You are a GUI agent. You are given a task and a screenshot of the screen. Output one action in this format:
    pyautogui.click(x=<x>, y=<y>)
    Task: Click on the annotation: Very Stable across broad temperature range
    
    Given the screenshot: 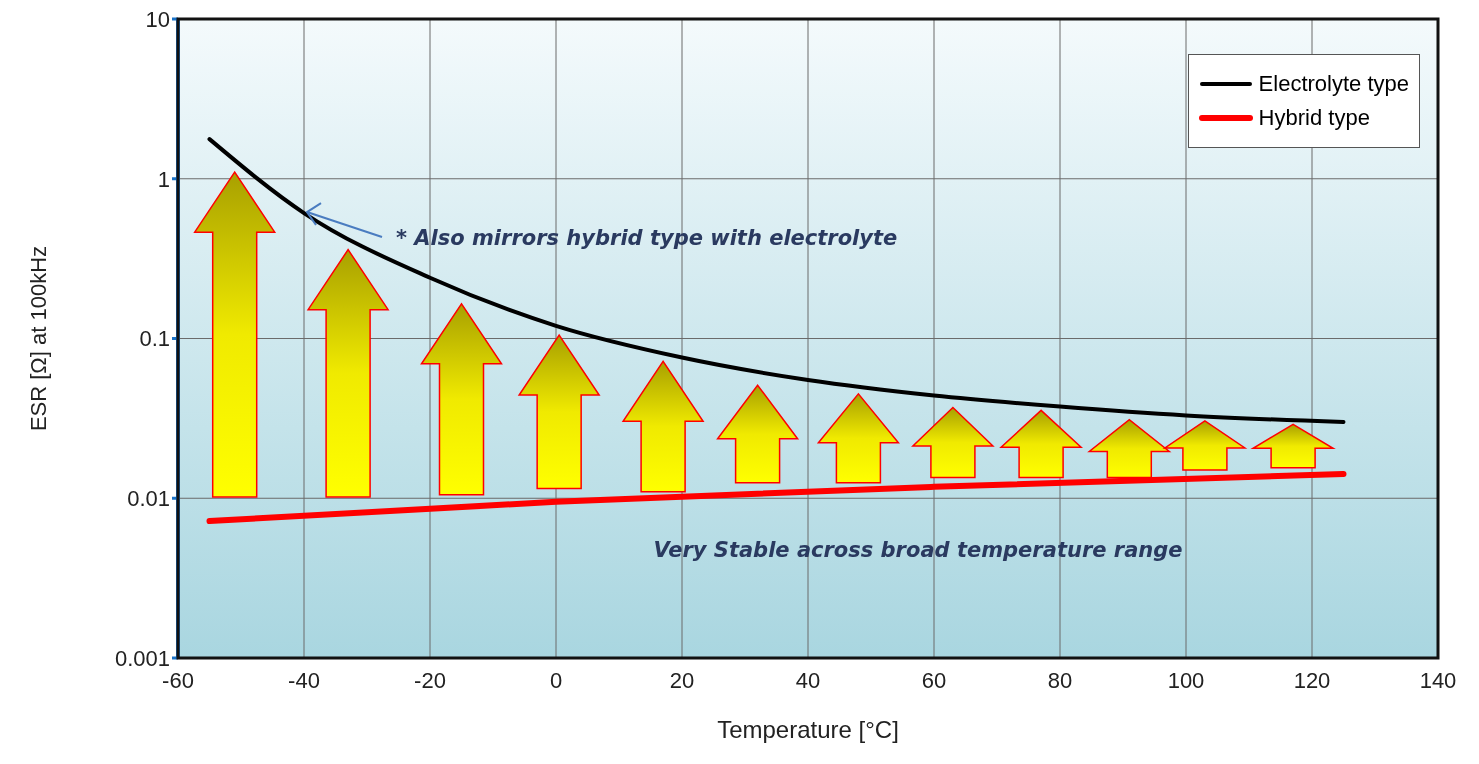 What is the action you would take?
    pyautogui.click(x=918, y=549)
    